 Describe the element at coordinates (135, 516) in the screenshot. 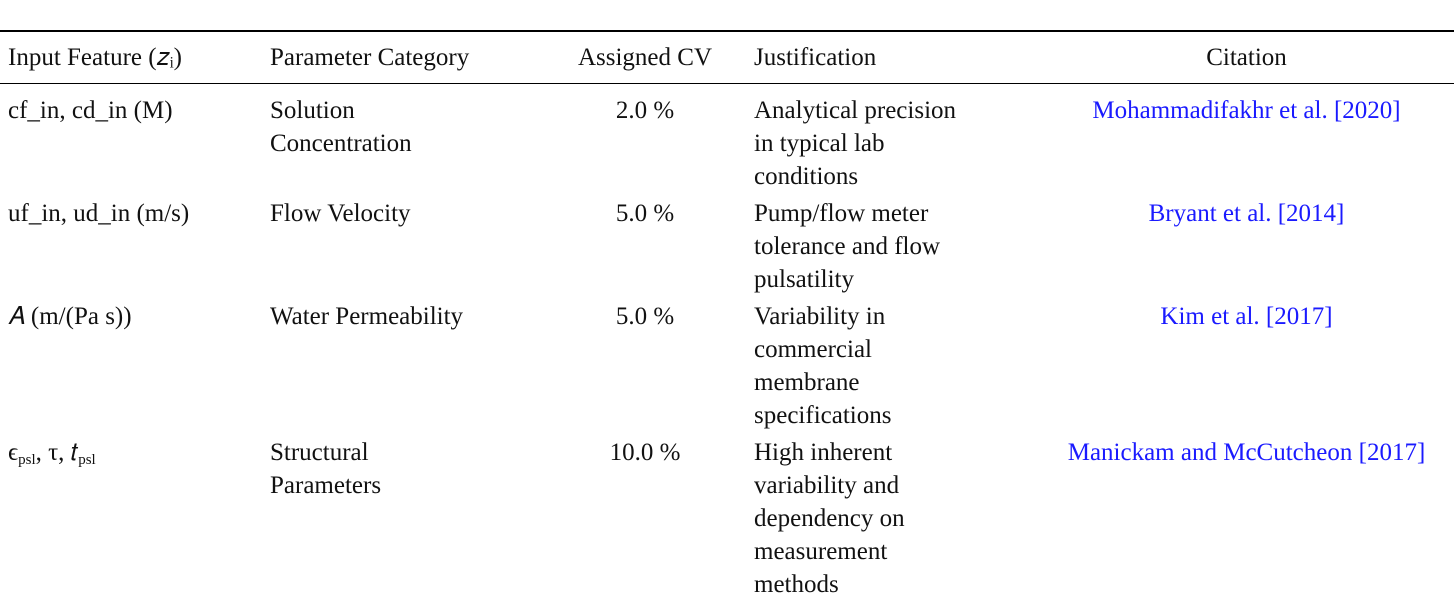

I see `input-feature: ϵpsl, τ, 𝑡psl` at that location.